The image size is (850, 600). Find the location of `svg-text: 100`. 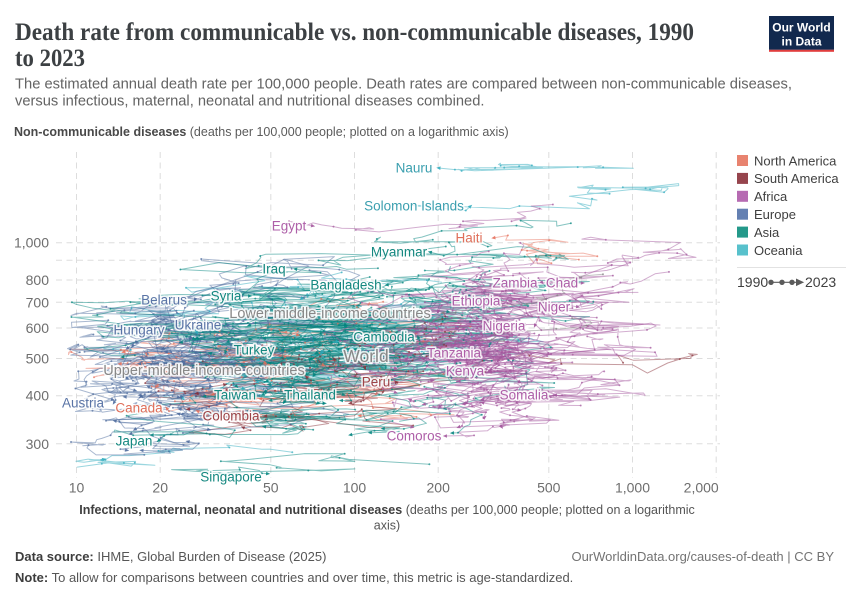

svg-text: 100 is located at coordinates (355, 488).